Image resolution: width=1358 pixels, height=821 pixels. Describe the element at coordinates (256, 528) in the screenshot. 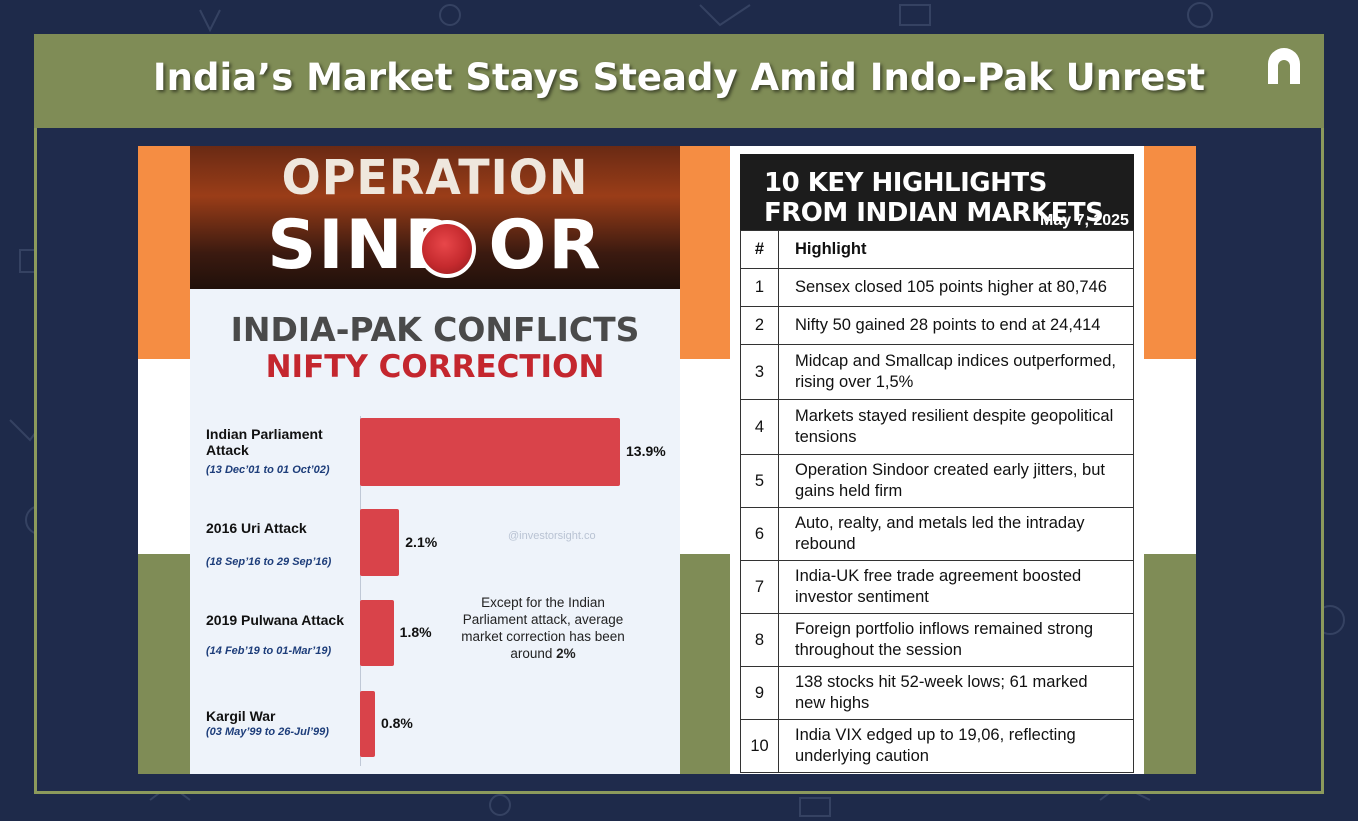

I see `bar-category-label: 2016 Uri Attack` at that location.